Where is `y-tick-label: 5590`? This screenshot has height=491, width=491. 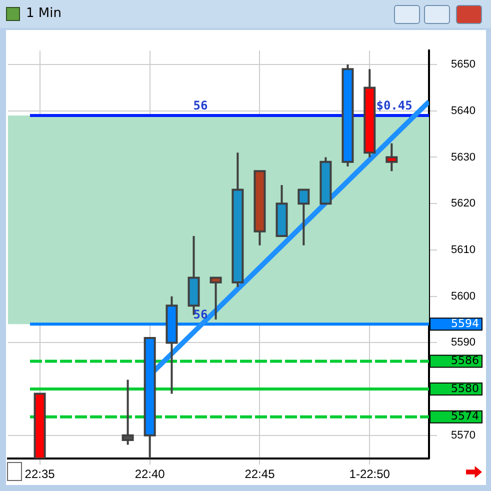 y-tick-label: 5590 is located at coordinates (463, 342).